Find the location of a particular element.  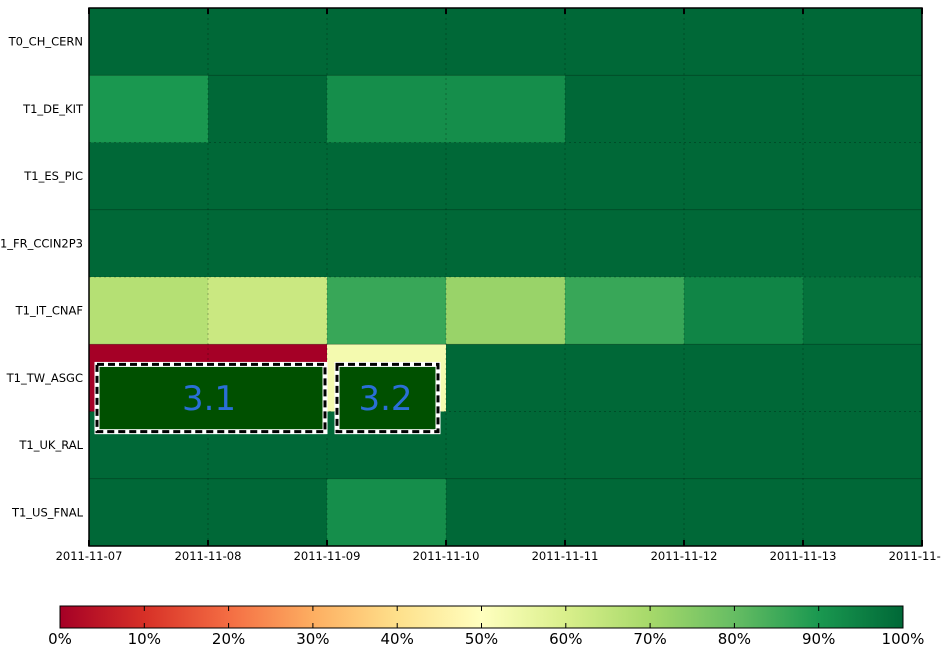

x-tick-label: 2011-11-10 is located at coordinates (446, 556).